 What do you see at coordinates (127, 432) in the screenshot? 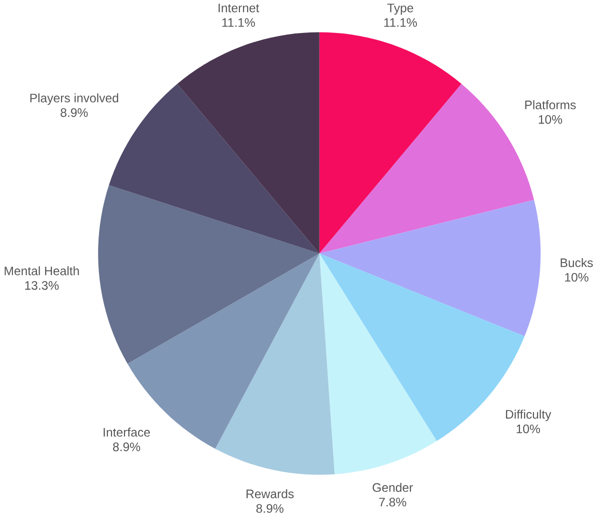
I see `slice-label: Interface` at bounding box center [127, 432].